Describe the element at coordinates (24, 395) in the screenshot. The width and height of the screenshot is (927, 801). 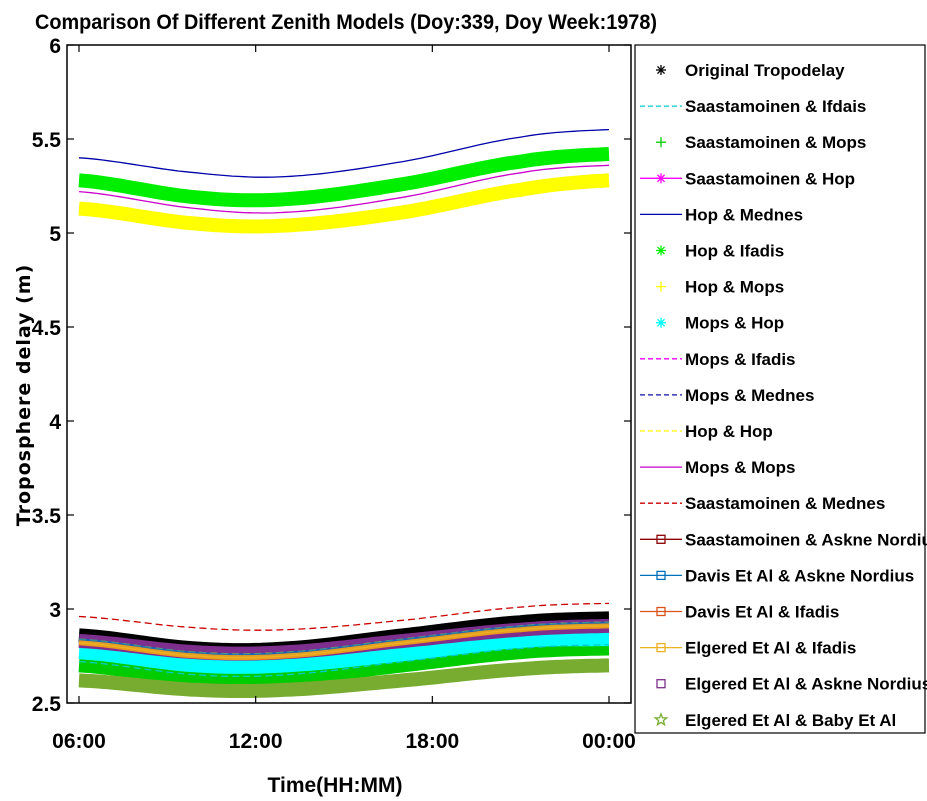
I see `y-axis-label: Troposphere delay (m)` at that location.